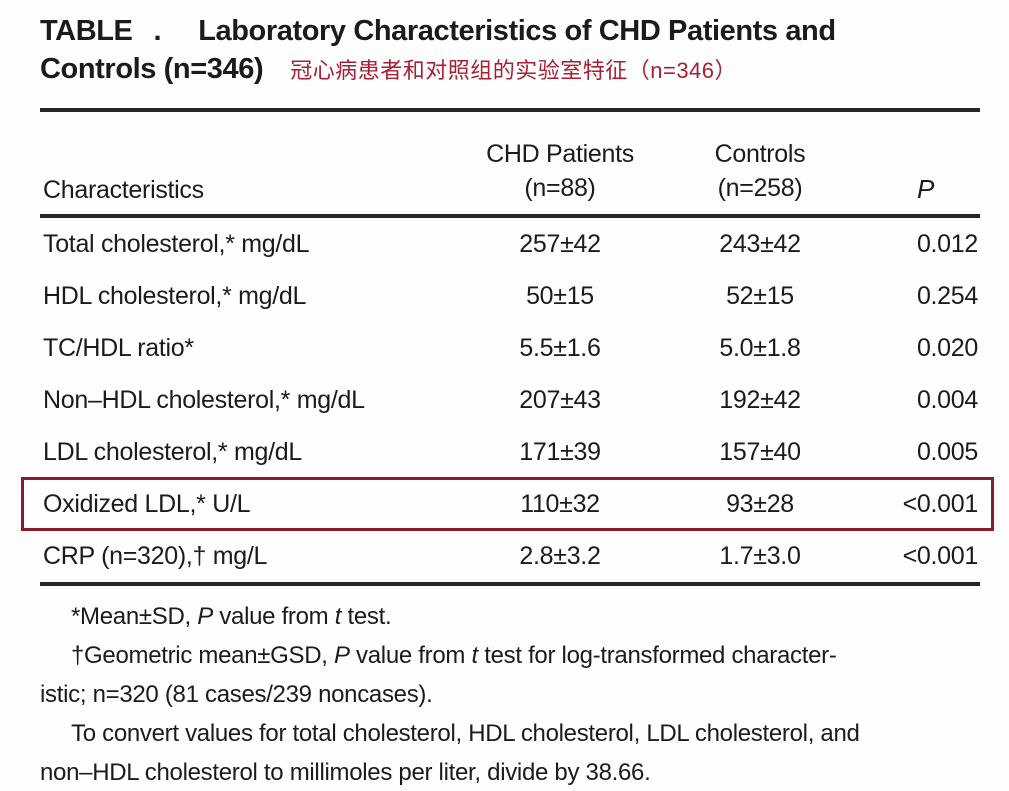  Describe the element at coordinates (560, 399) in the screenshot. I see `row-chd-value: 207±43` at that location.